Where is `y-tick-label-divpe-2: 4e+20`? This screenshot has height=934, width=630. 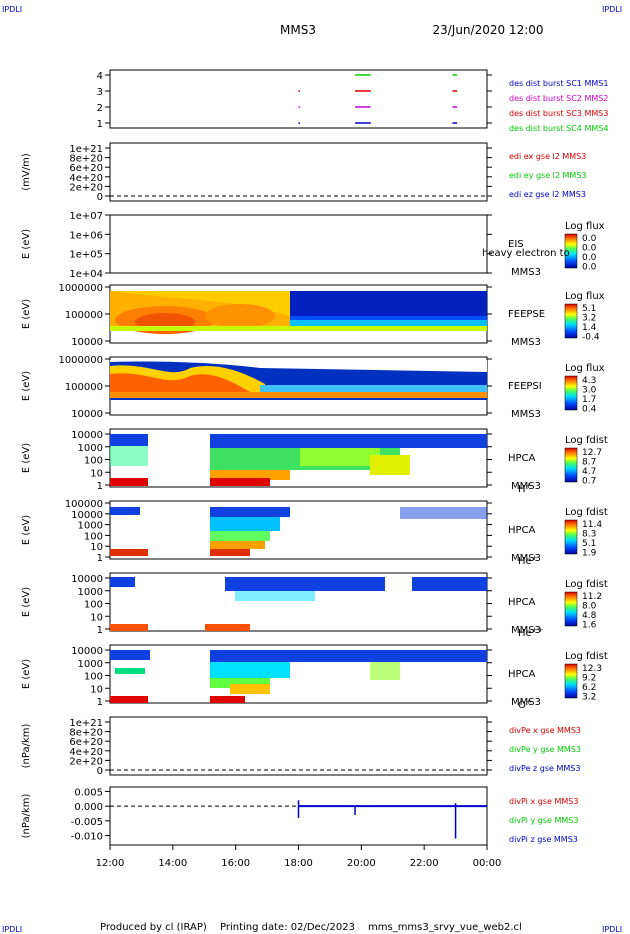
y-tick-label-divpe-2: 4e+20 is located at coordinates (86, 752).